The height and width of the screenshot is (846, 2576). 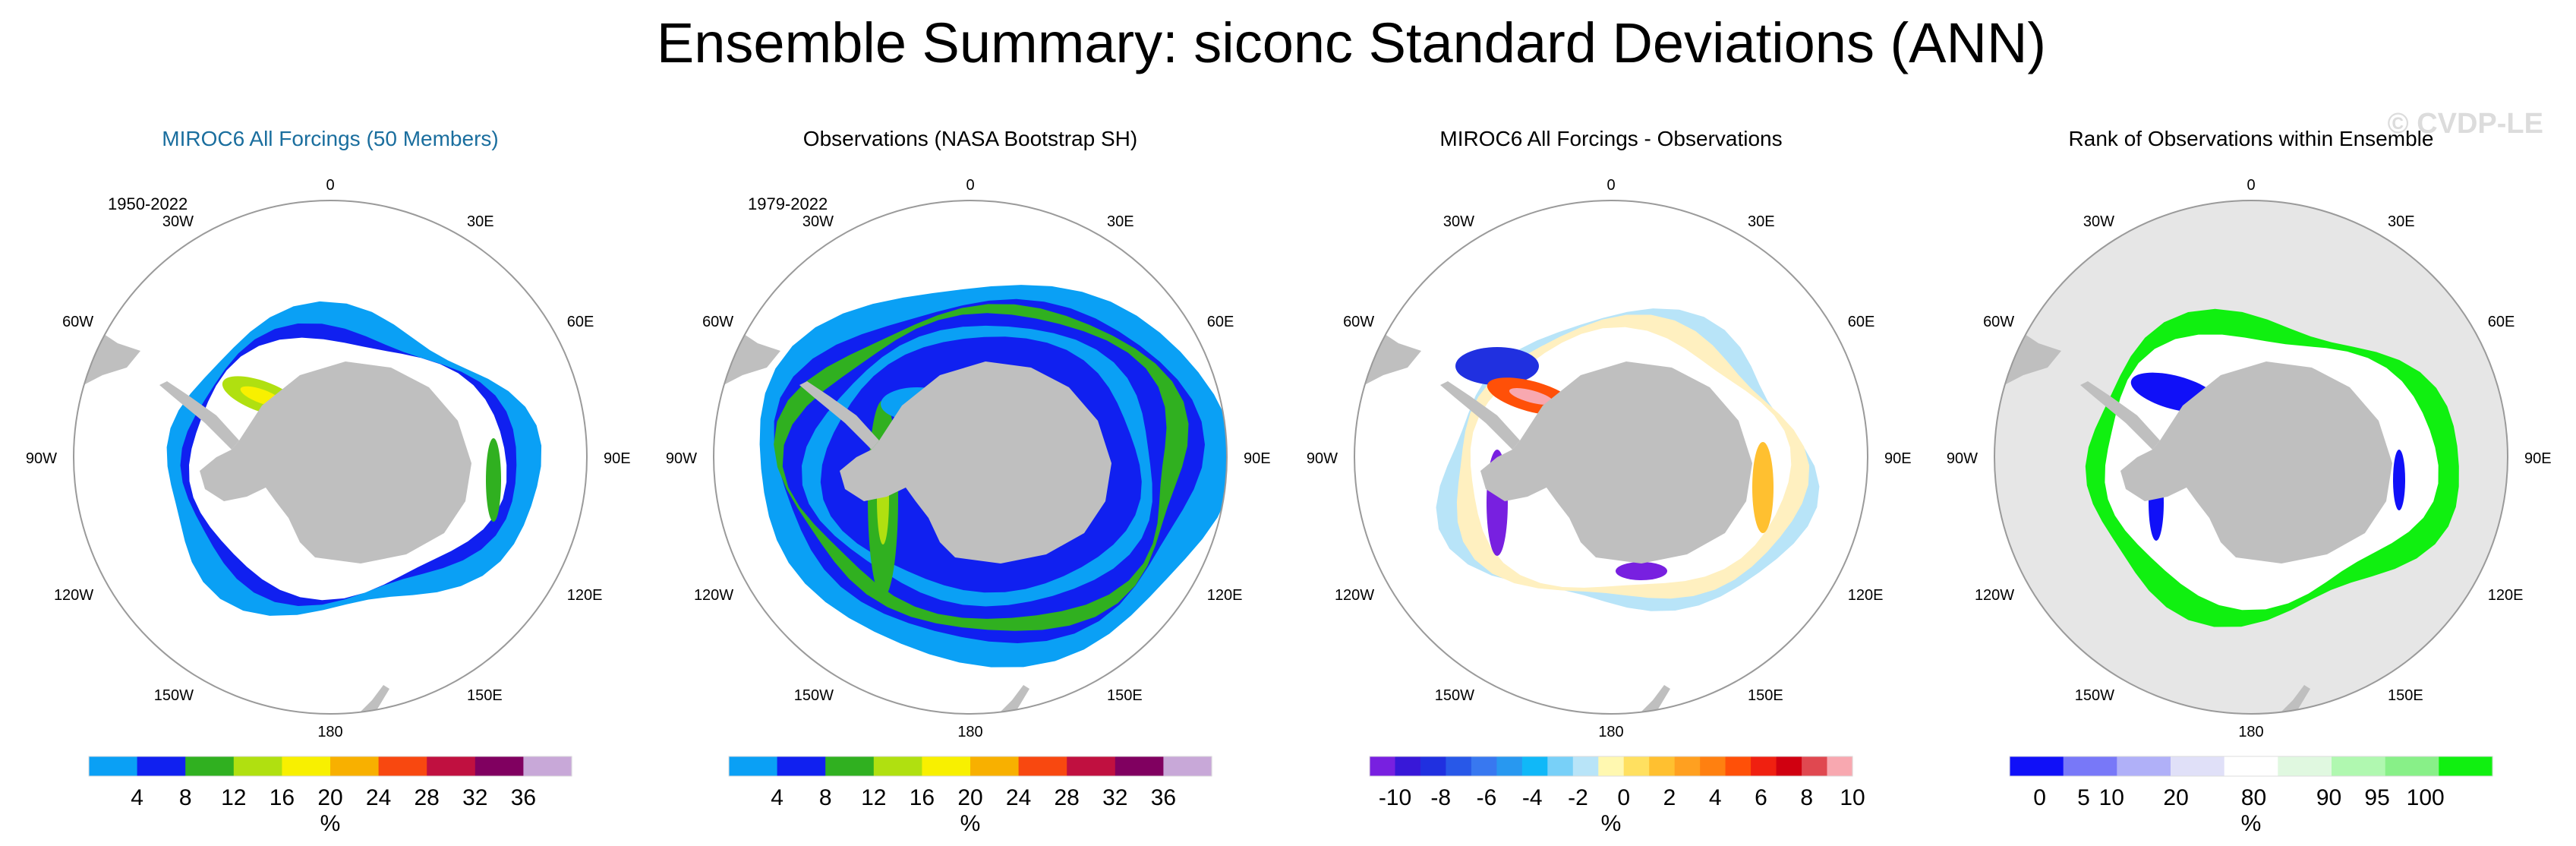 What do you see at coordinates (2426, 797) in the screenshot?
I see `colorbar-tick-label: 100` at bounding box center [2426, 797].